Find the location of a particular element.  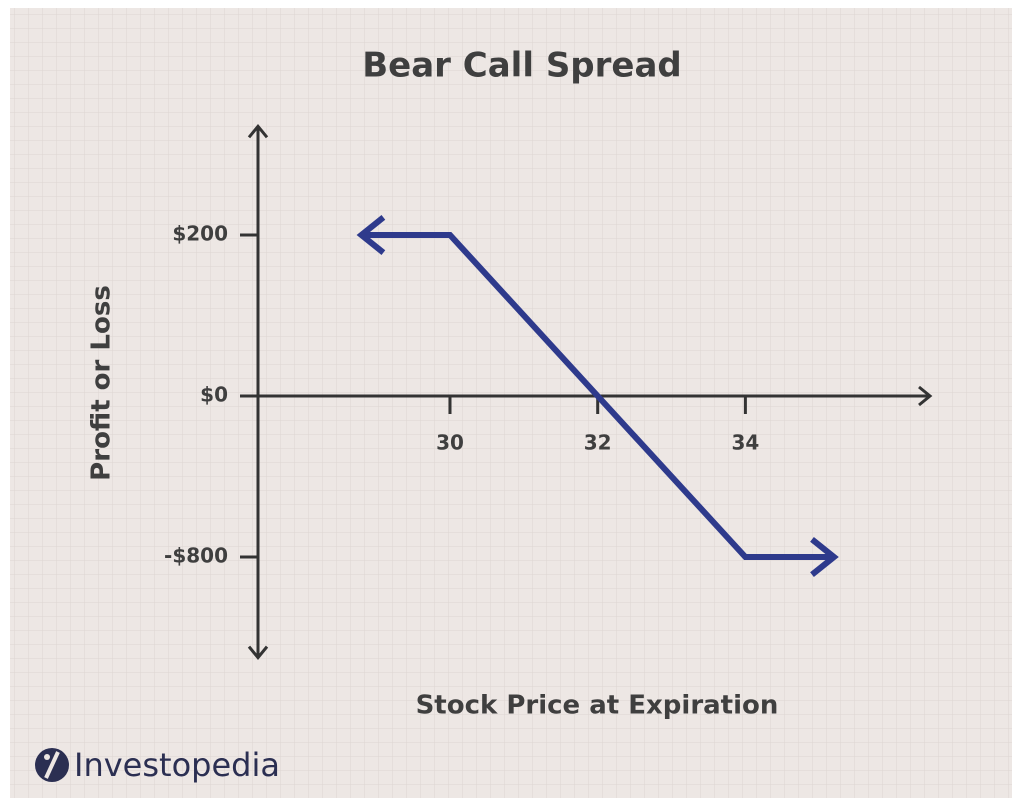

chart-title: Bear Call Spread is located at coordinates (522, 66).